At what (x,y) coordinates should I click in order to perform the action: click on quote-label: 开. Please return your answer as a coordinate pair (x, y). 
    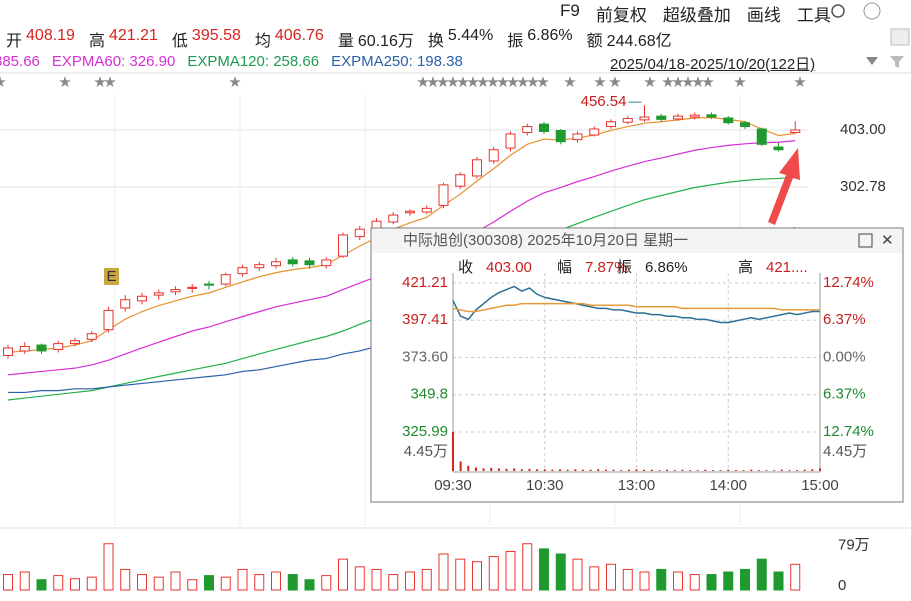
    Looking at the image, I should click on (14, 41).